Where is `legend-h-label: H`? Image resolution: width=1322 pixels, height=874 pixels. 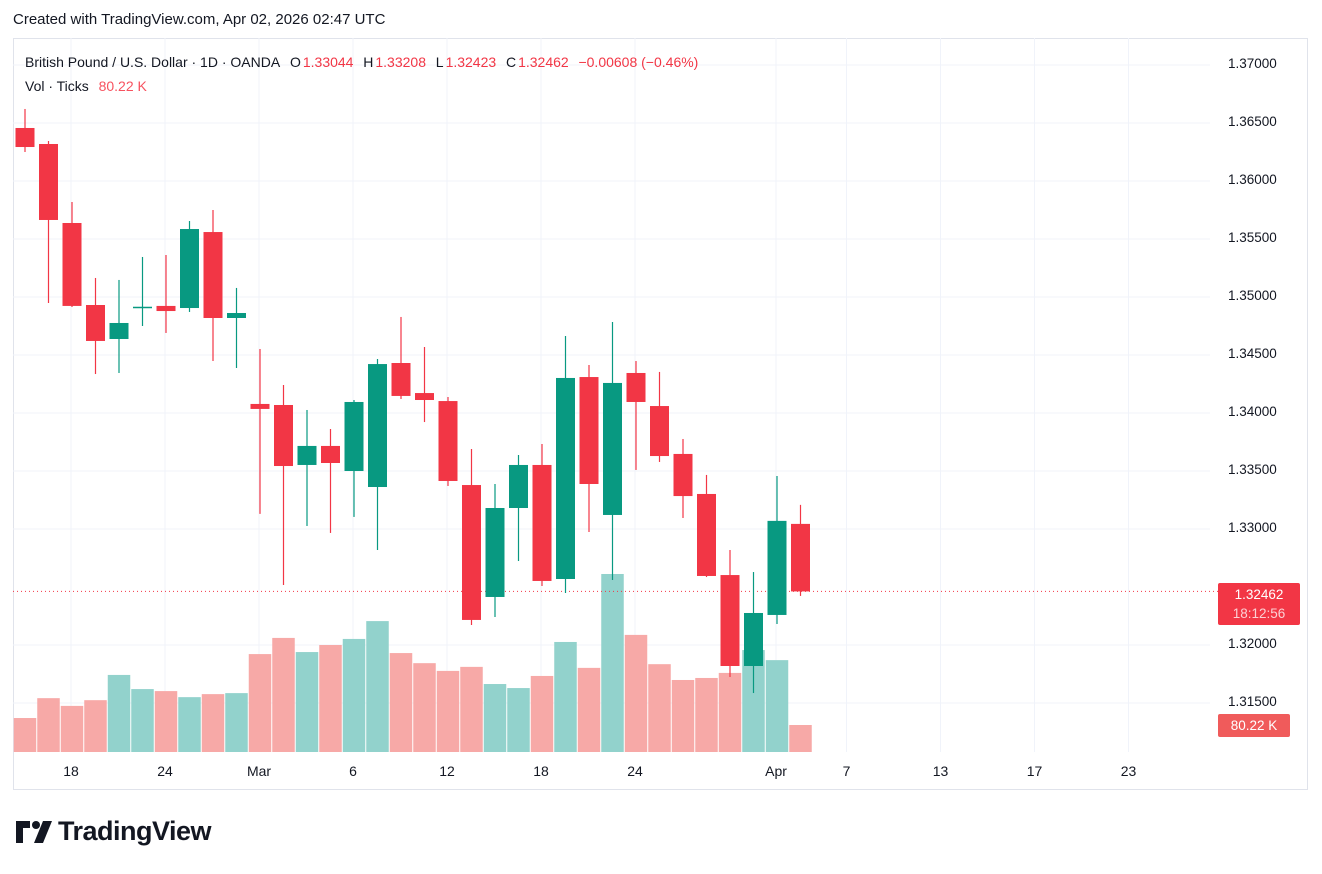
legend-h-label: H is located at coordinates (368, 62).